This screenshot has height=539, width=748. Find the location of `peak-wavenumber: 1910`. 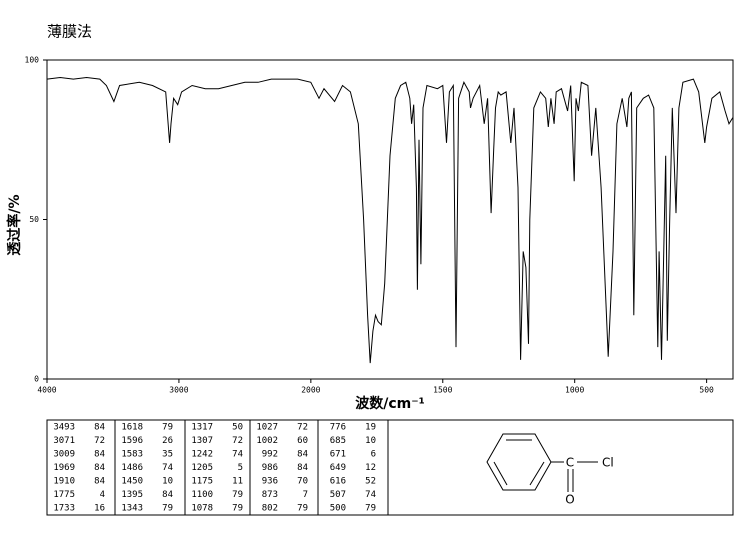

peak-wavenumber: 1910 is located at coordinates (64, 482).